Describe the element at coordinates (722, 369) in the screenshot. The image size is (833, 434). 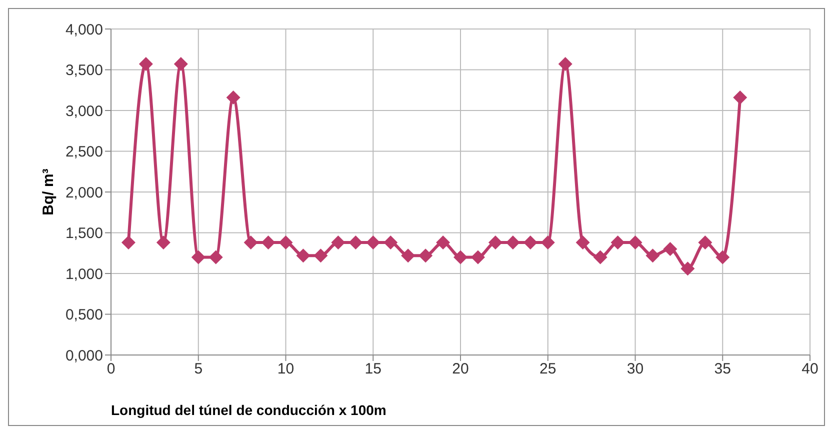
I see `x-tick-label: 35` at that location.